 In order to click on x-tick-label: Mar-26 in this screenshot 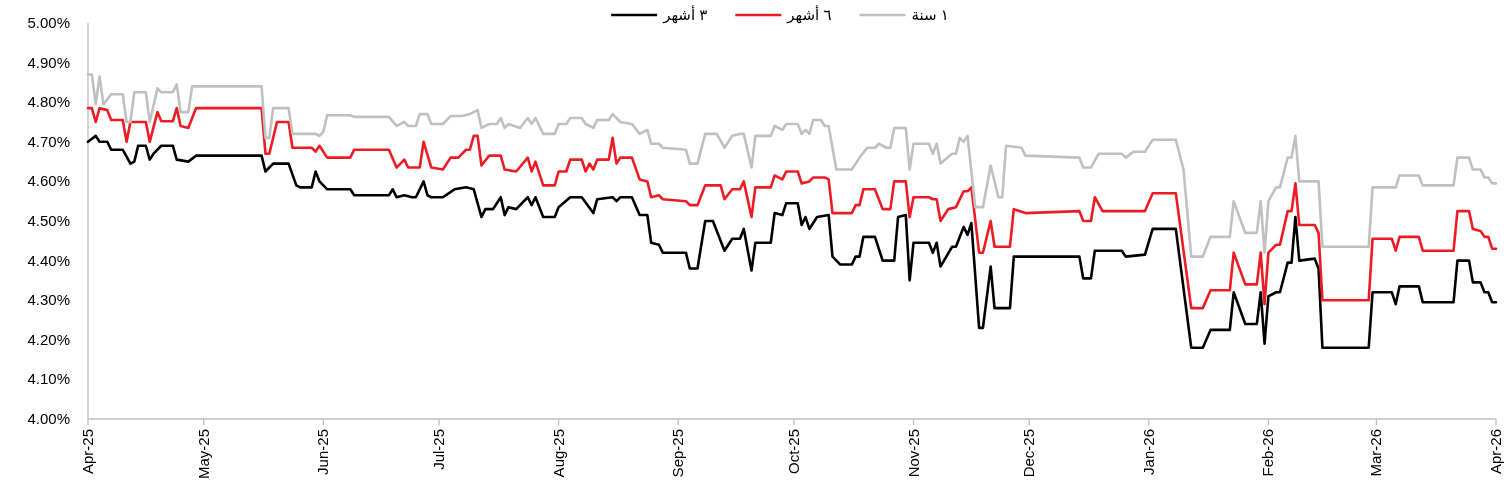, I will do `click(1376, 453)`.